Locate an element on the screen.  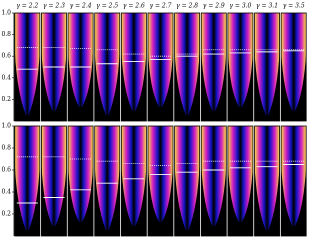
panel-title: γ = 2.7 is located at coordinates (161, 6).